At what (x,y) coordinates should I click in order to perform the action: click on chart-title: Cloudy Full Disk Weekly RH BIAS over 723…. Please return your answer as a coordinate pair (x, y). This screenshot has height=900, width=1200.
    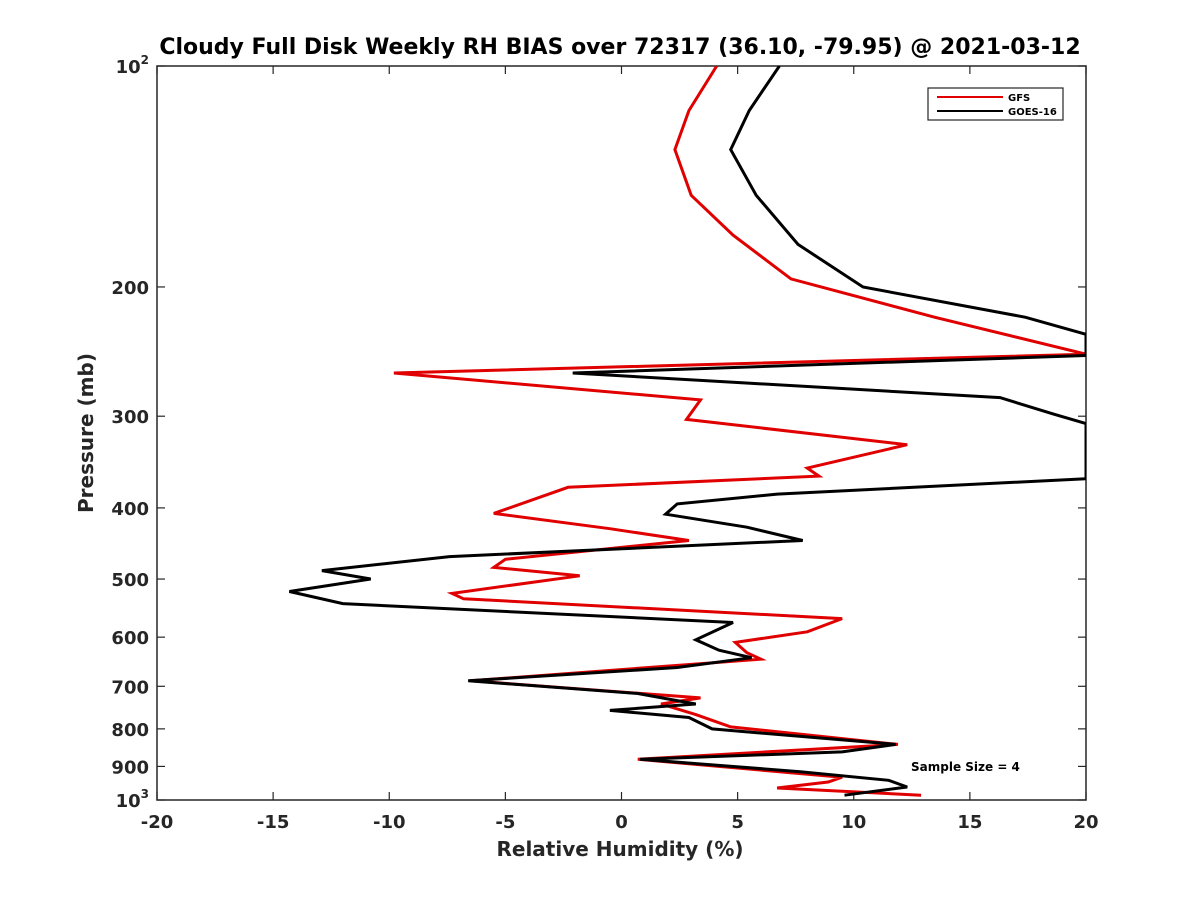
    Looking at the image, I should click on (619, 47).